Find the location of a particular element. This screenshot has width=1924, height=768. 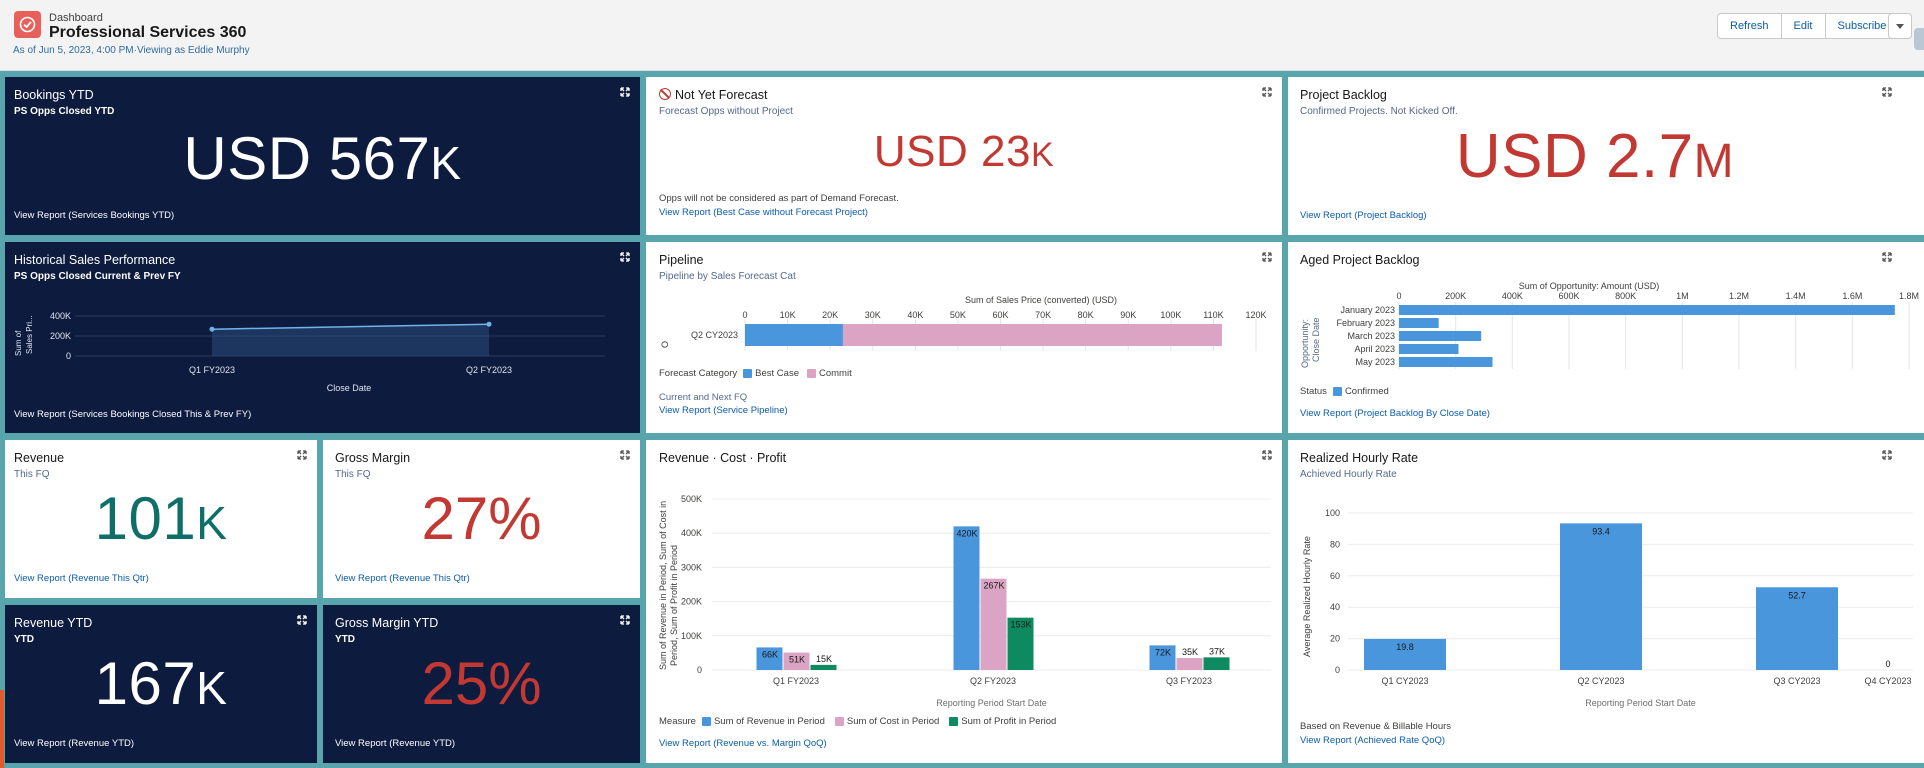

legend-item: Commit is located at coordinates (829, 373).